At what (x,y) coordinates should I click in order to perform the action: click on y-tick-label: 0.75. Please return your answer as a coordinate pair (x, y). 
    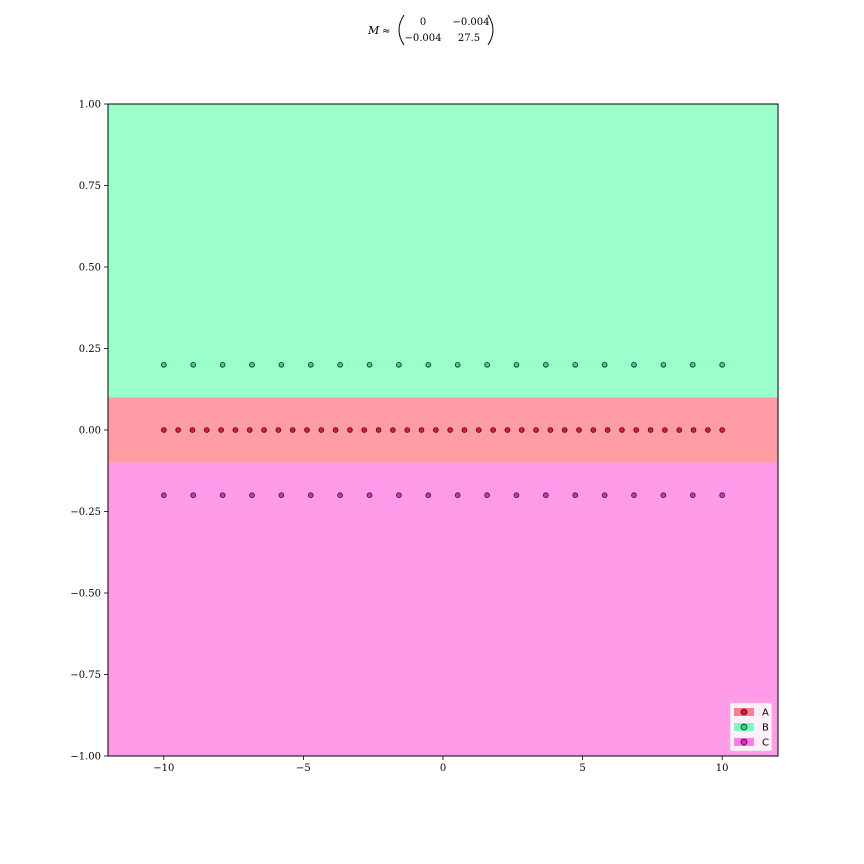
    Looking at the image, I should click on (90, 186).